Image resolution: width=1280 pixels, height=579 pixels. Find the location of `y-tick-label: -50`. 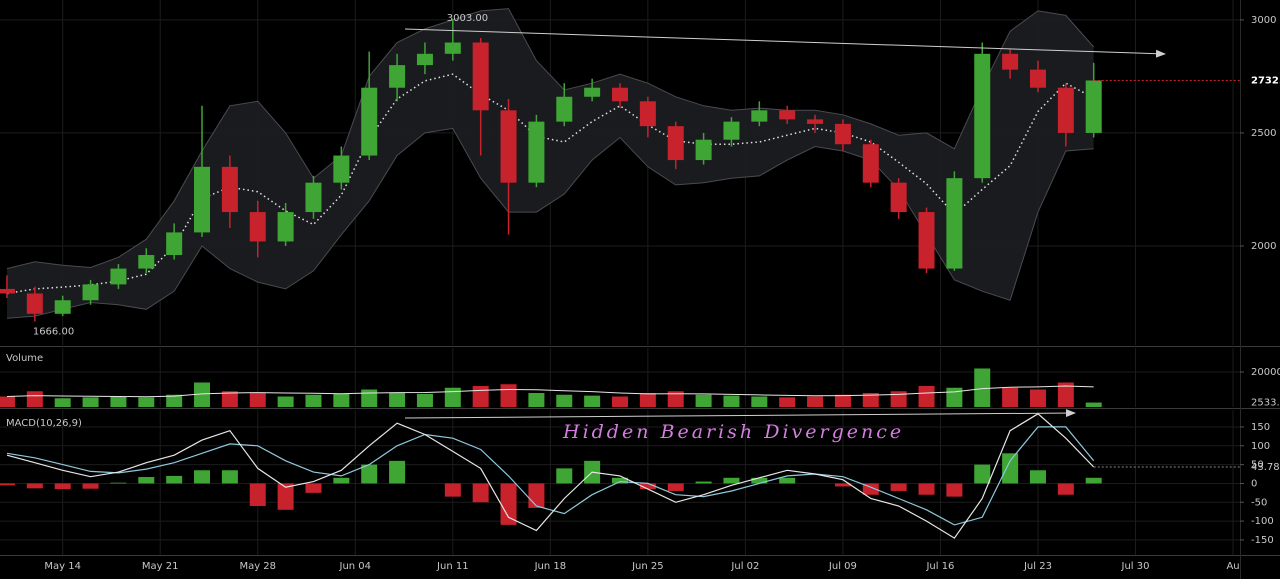

y-tick-label: -50 is located at coordinates (1259, 502).